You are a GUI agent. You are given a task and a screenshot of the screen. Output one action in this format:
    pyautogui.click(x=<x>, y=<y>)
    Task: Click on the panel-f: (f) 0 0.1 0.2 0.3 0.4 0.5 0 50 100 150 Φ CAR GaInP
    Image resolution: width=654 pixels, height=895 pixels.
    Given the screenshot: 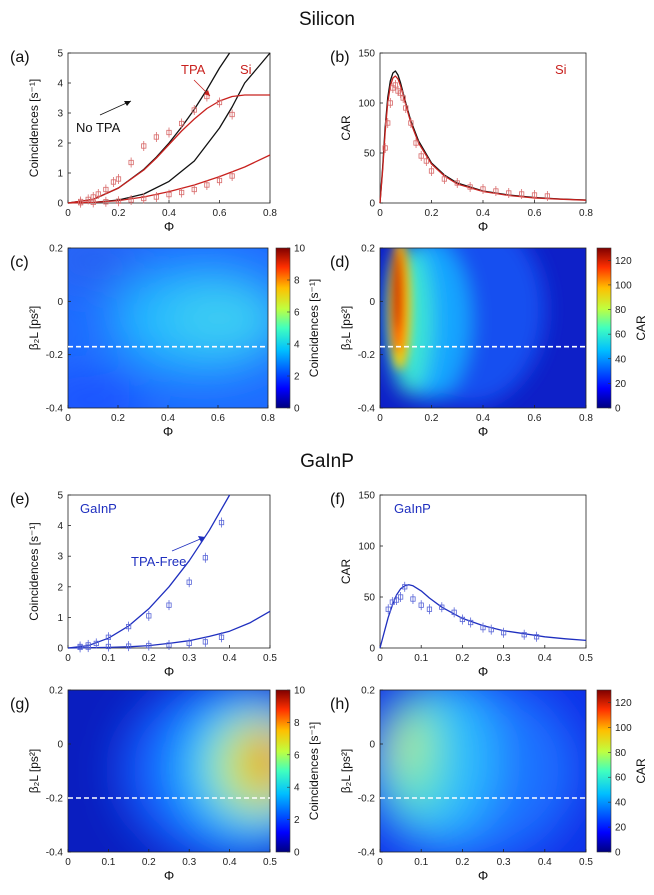 What is the action you would take?
    pyautogui.click(x=461, y=585)
    